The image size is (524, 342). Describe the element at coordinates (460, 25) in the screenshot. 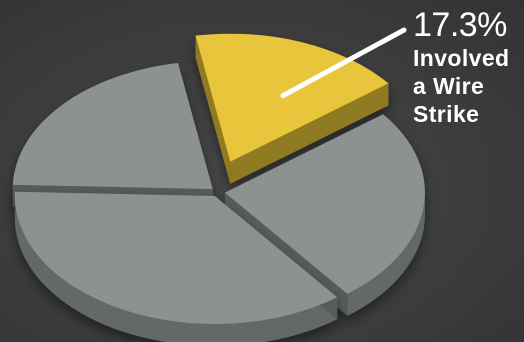

I see `callout-value: 17.3%` at that location.